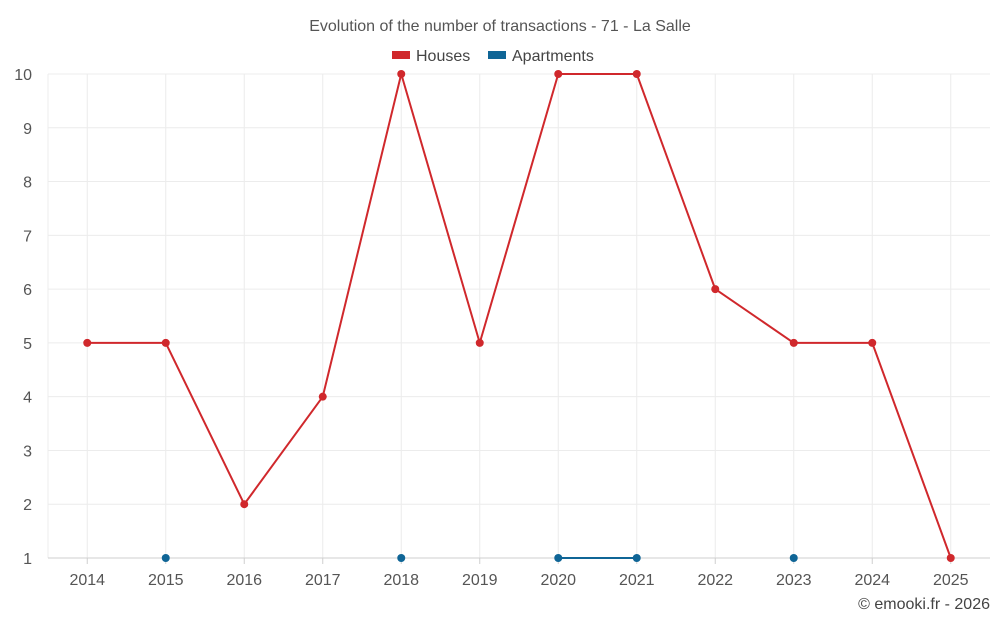 Image resolution: width=1000 pixels, height=625 pixels. Describe the element at coordinates (244, 580) in the screenshot. I see `x-tick-label: 2016` at that location.